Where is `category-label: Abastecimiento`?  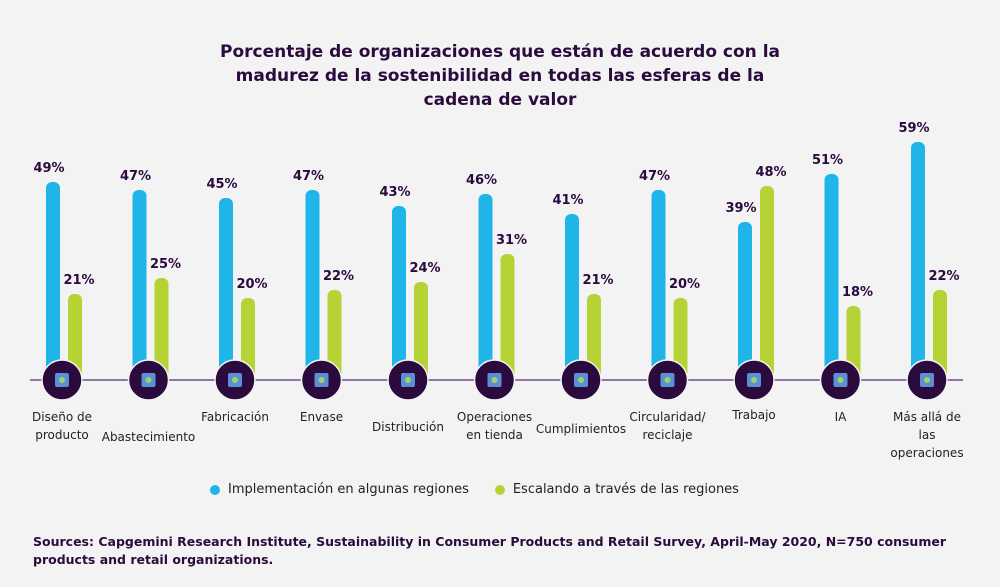 category-label: Abastecimiento is located at coordinates (148, 437).